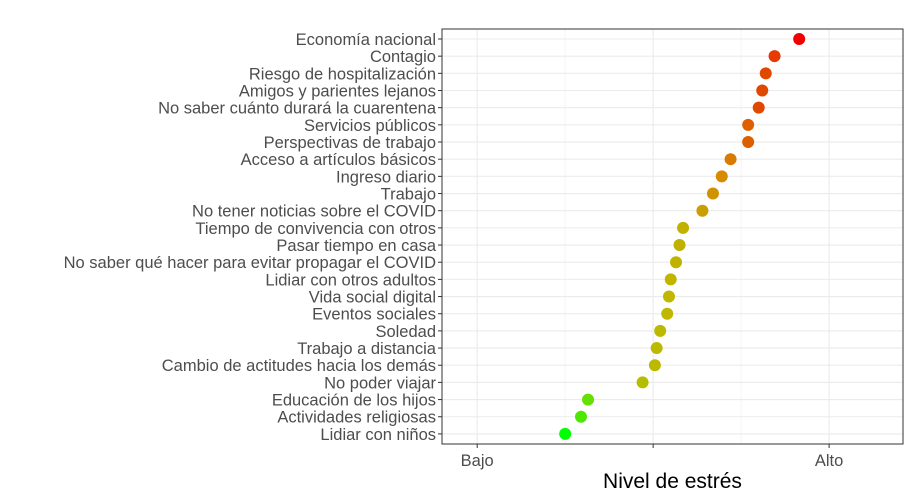 The image size is (911, 500). Describe the element at coordinates (370, 126) in the screenshot. I see `category-label: Servicios públicos` at that location.